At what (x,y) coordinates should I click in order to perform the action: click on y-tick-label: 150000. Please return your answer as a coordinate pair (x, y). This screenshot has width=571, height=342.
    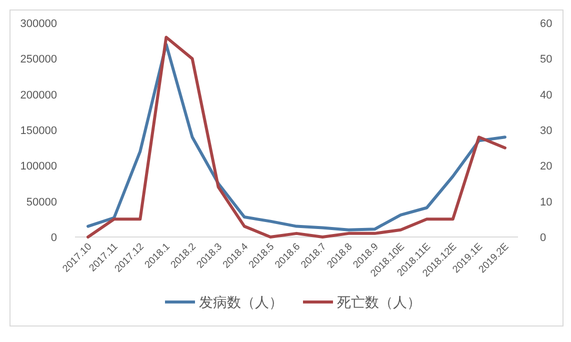
    Looking at the image, I should click on (38, 131).